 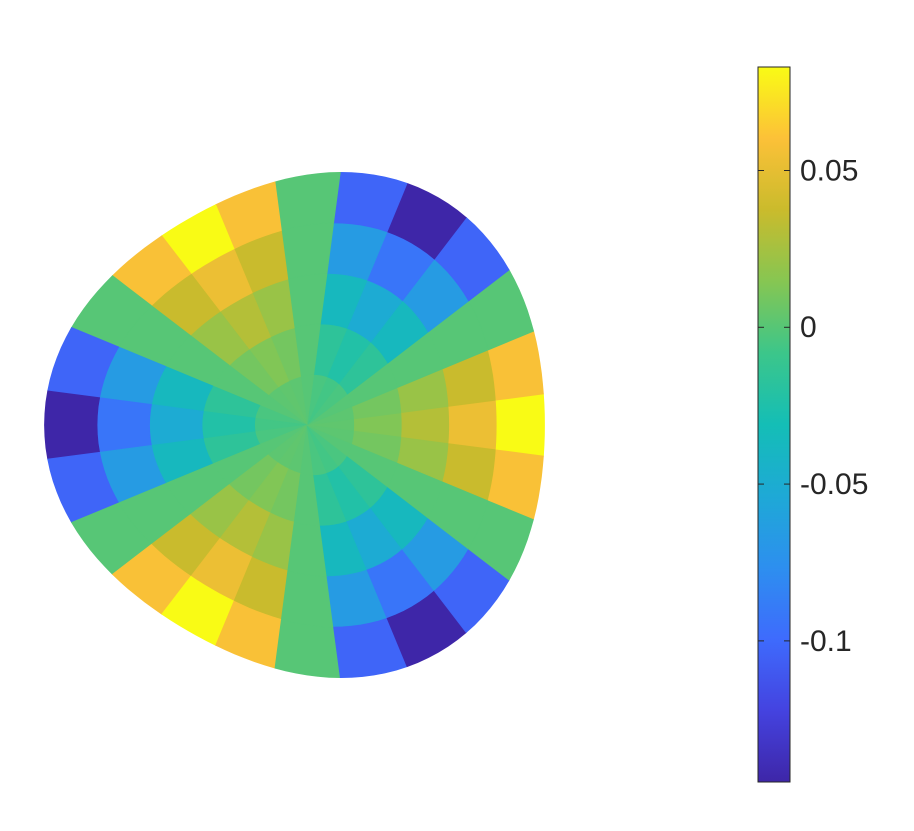 I want to click on colorbar-tick-label: -0.05, so click(x=834, y=484).